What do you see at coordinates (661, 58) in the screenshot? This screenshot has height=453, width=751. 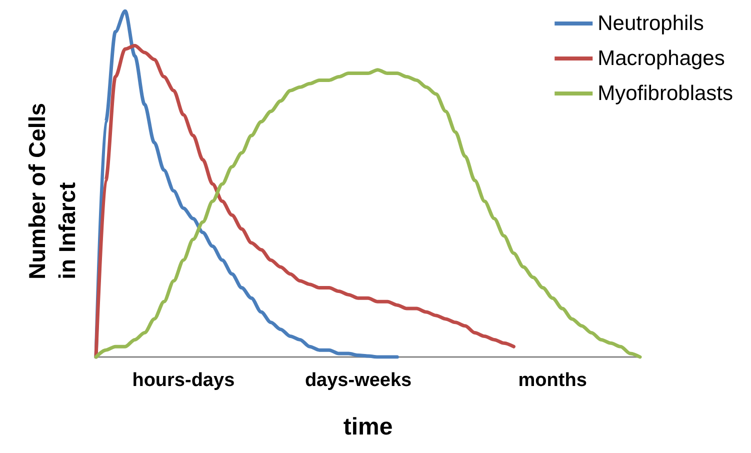 I see `legend-label: Macrophages` at bounding box center [661, 58].